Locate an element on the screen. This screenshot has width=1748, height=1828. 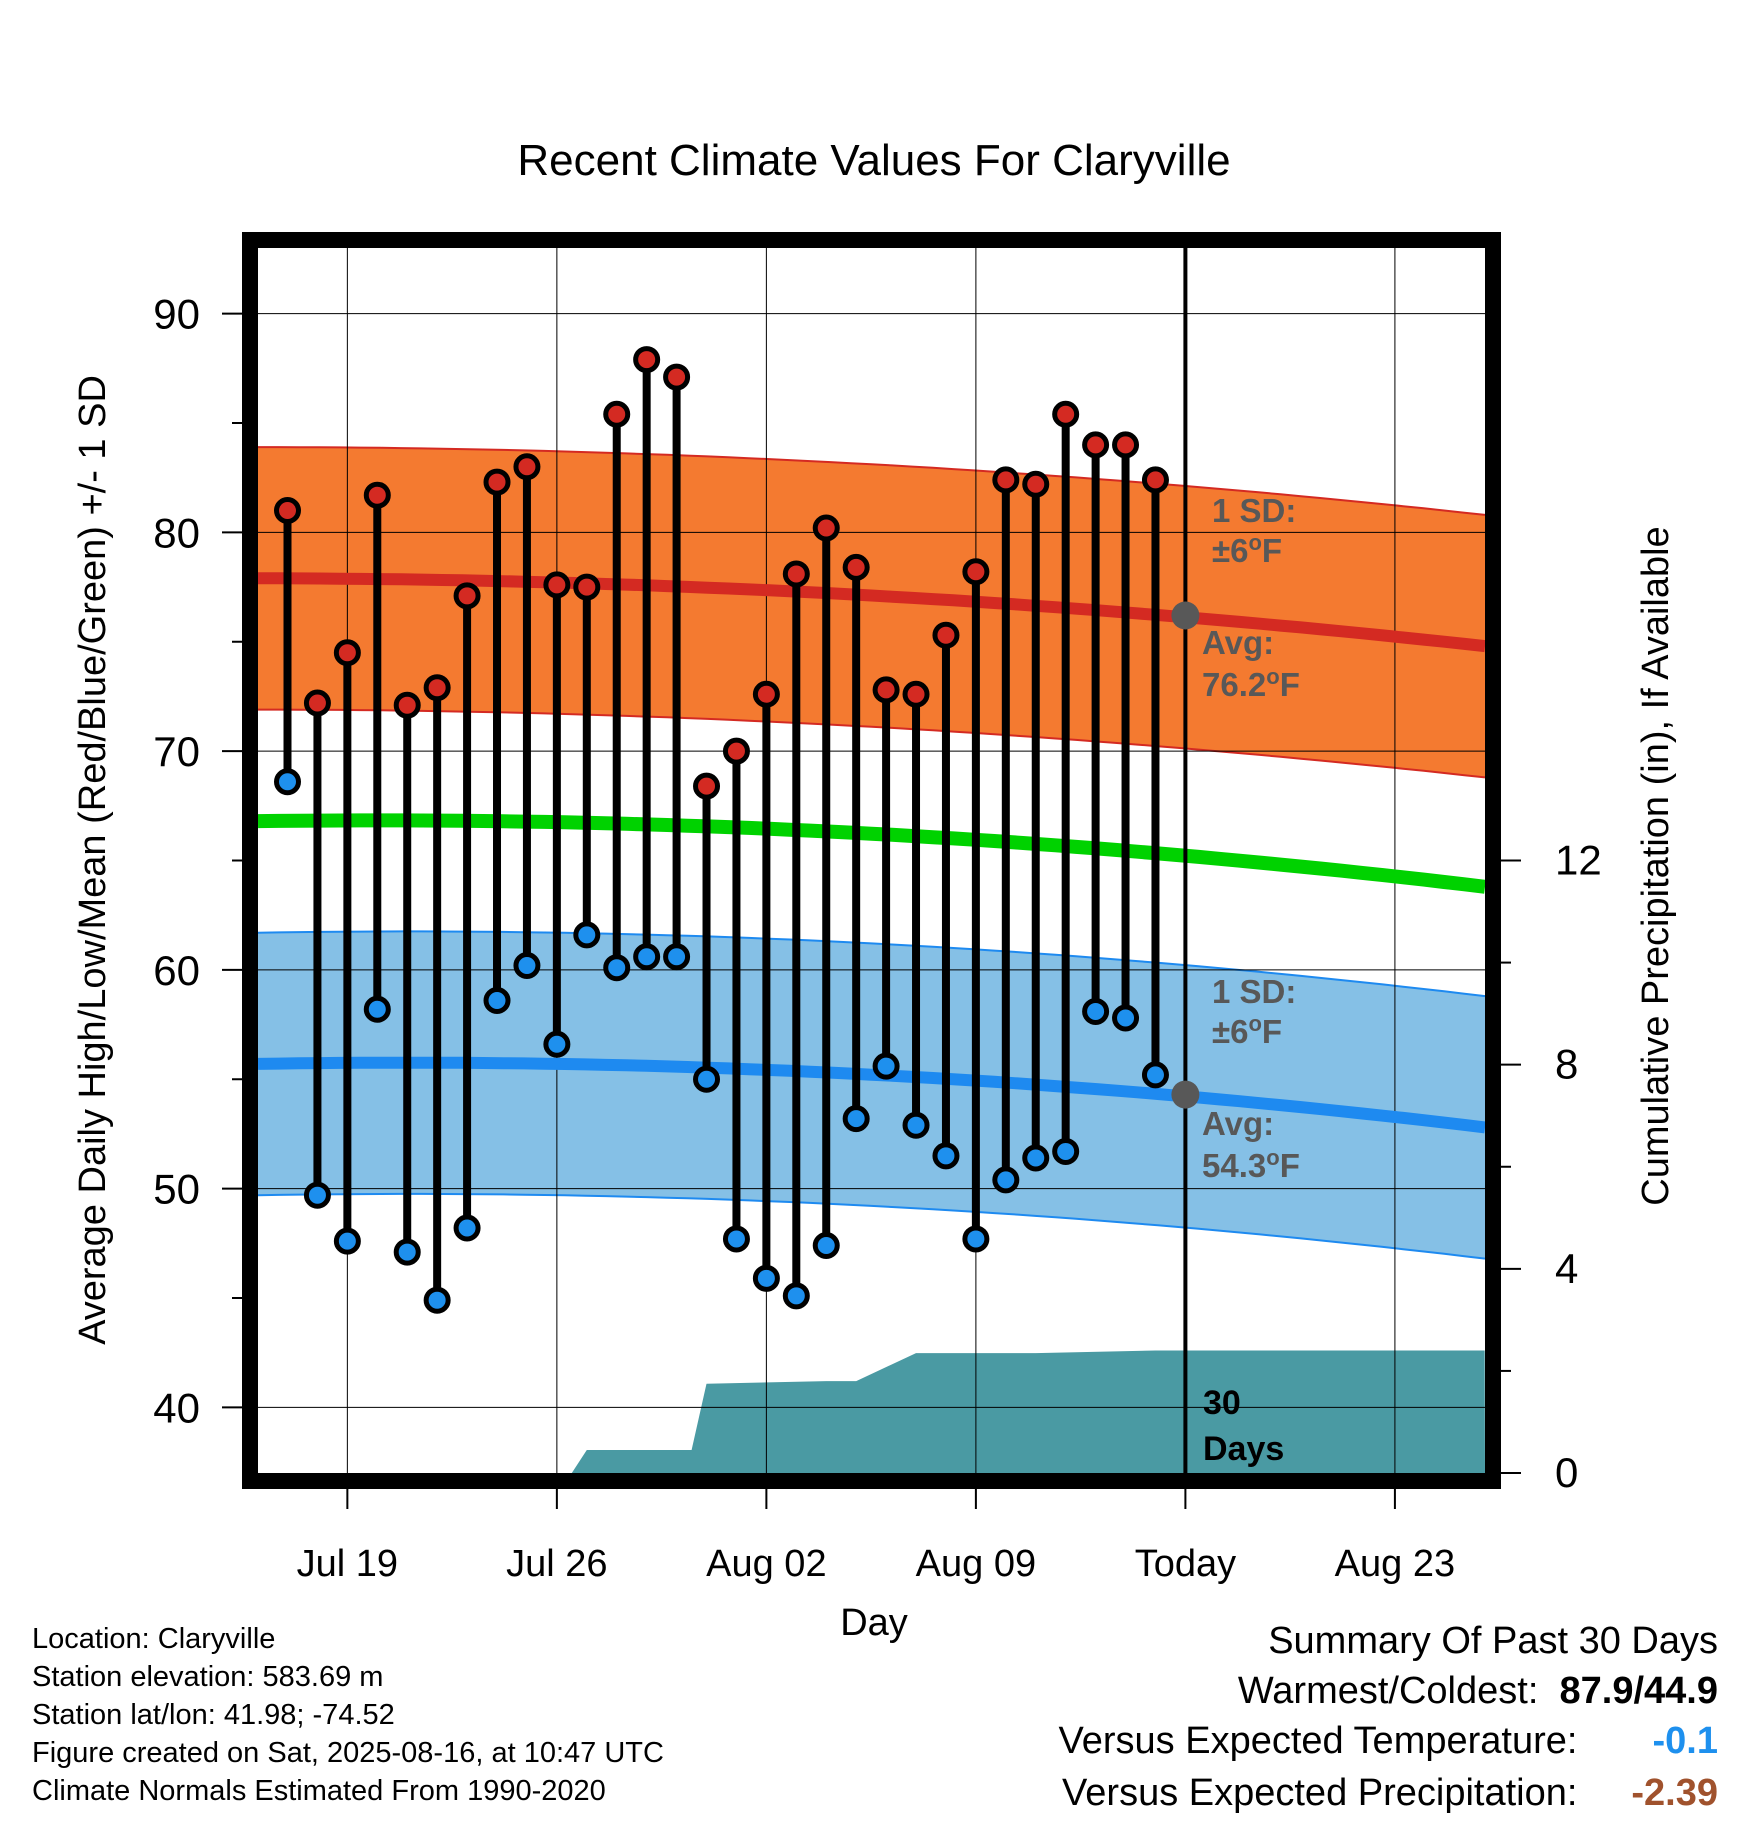
y2-tick-label-8: 8 is located at coordinates (1566, 1064).